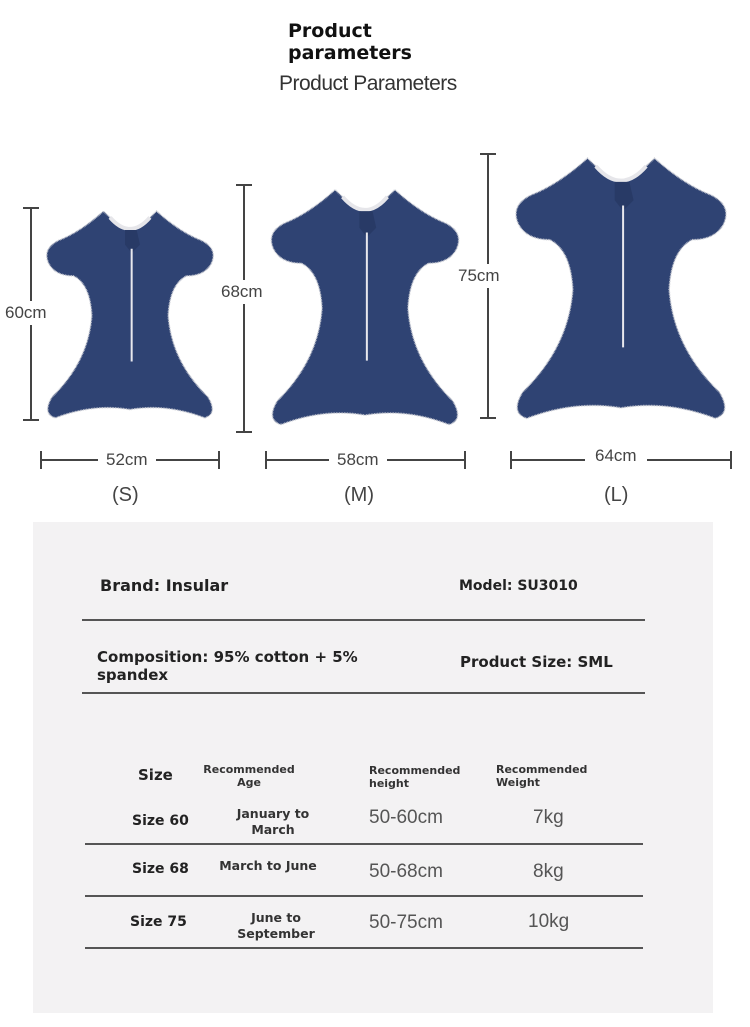  What do you see at coordinates (244, 308) in the screenshot?
I see `height-dimension-line-m` at bounding box center [244, 308].